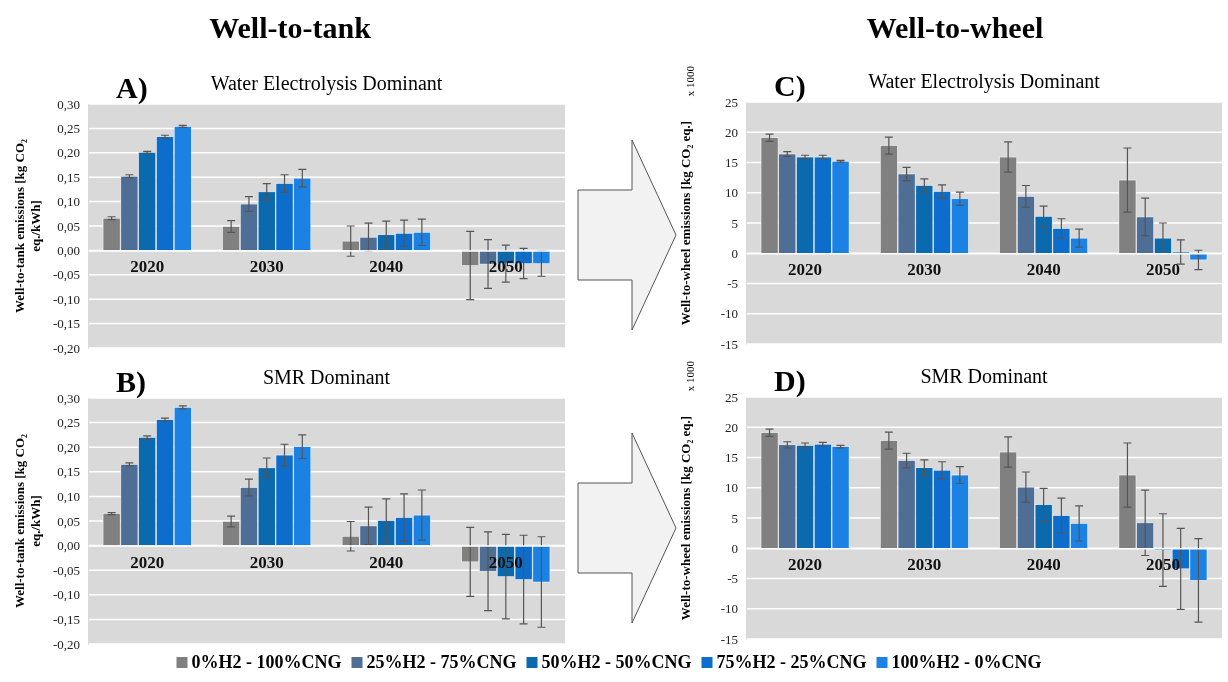 This screenshot has width=1228, height=682. I want to click on legend-label: 50%H2 - 50%CNG, so click(616, 662).